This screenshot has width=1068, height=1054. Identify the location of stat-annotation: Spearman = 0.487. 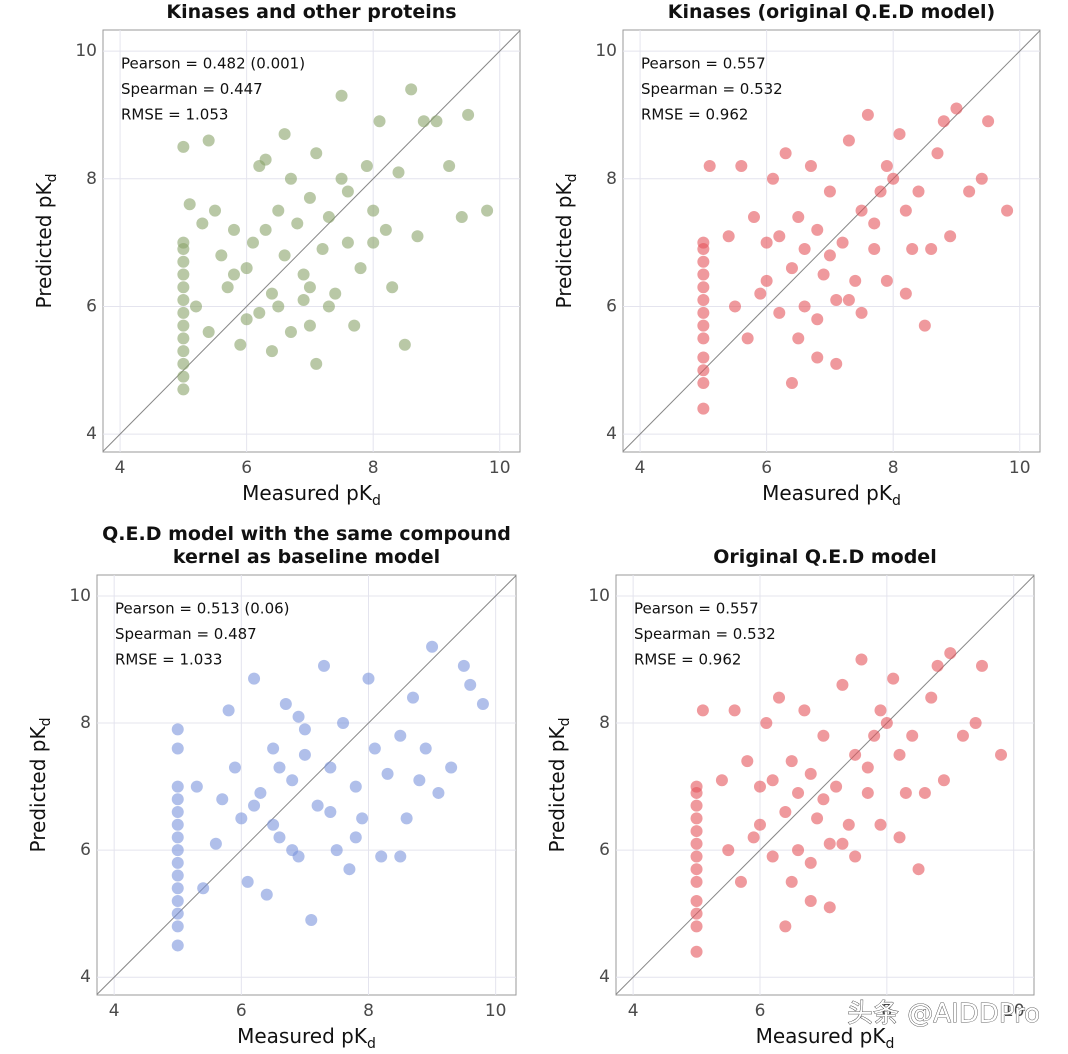
(186, 634).